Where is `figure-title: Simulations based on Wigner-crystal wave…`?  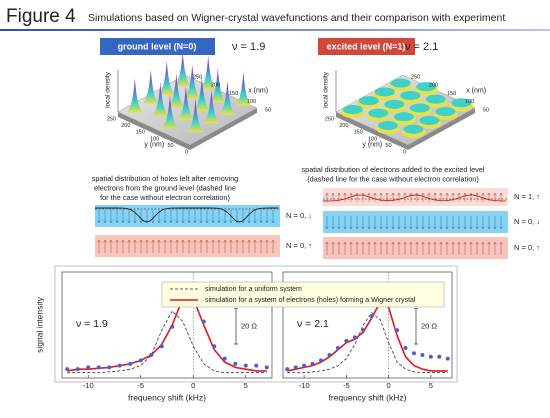
figure-title: Simulations based on Wigner-crystal wave… is located at coordinates (296, 18).